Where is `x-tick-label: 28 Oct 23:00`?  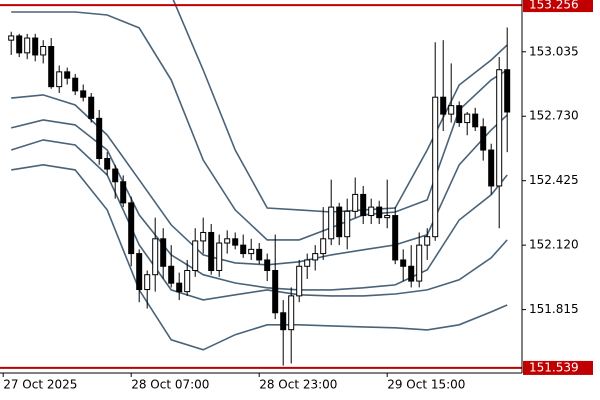
x-tick-label: 28 Oct 23:00 is located at coordinates (298, 385).